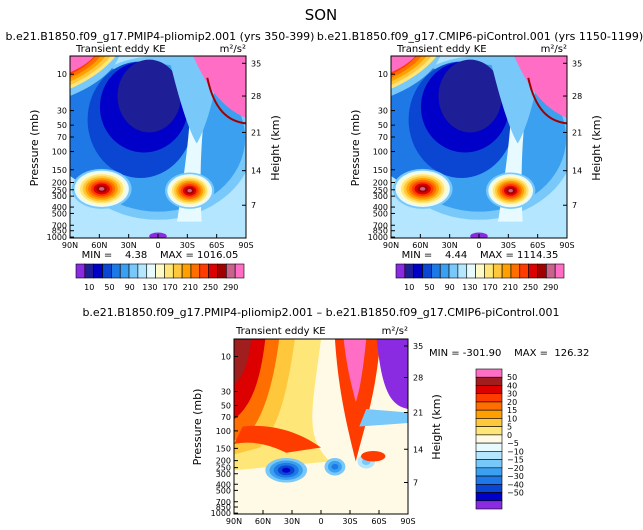  I want to click on x-tick-label: 30S, so click(349, 521).